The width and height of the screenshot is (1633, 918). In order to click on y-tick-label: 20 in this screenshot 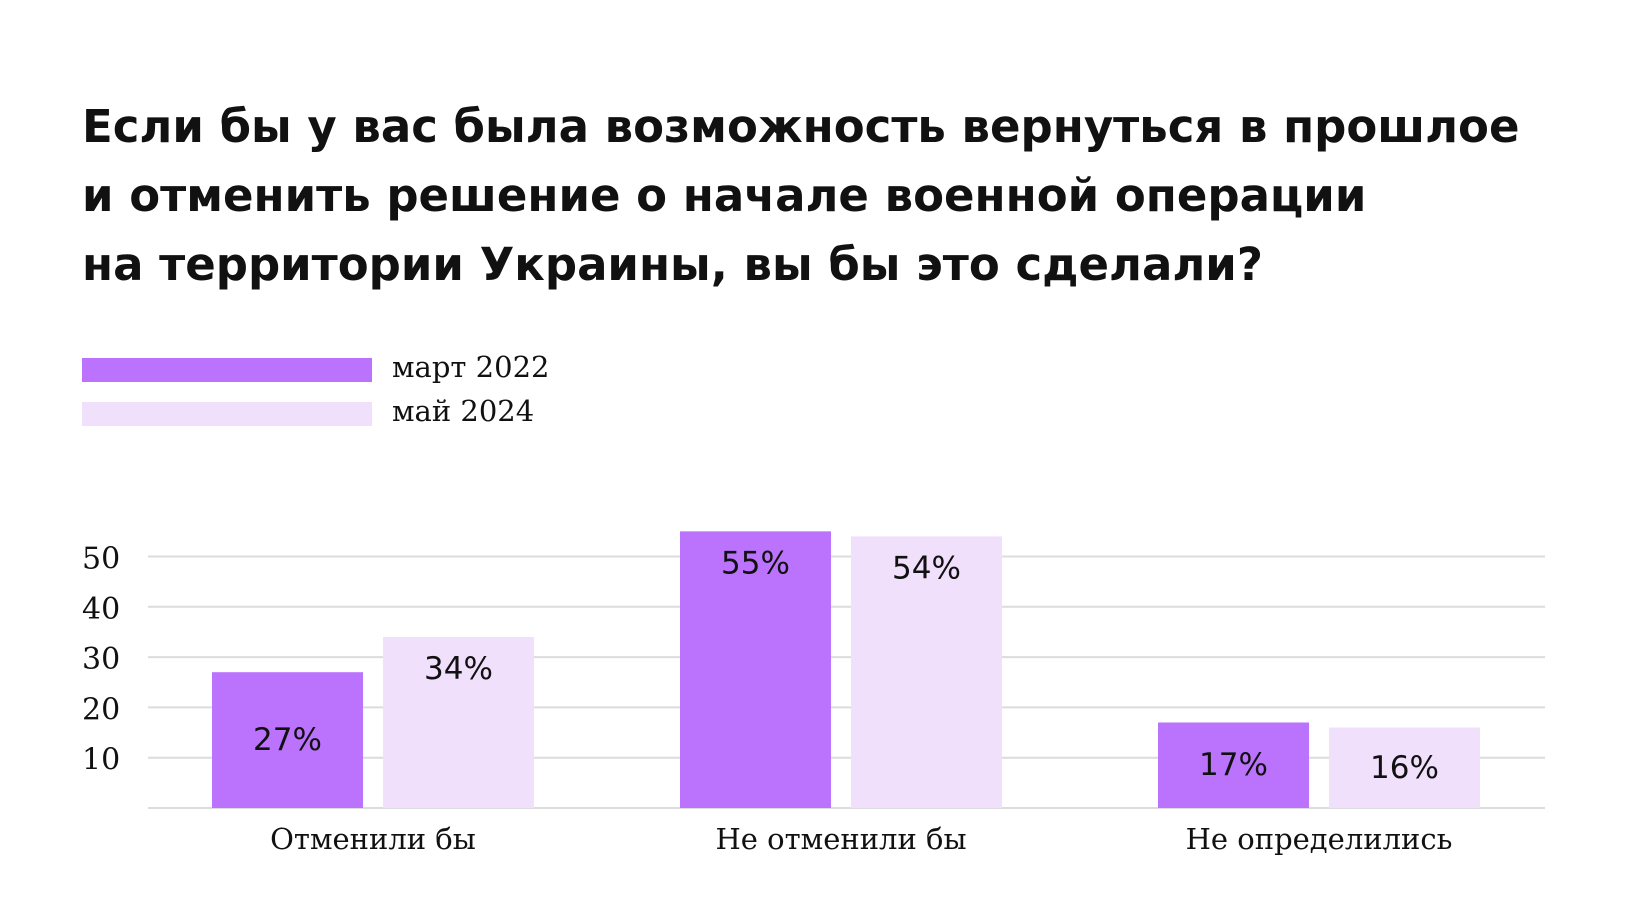, I will do `click(101, 709)`.